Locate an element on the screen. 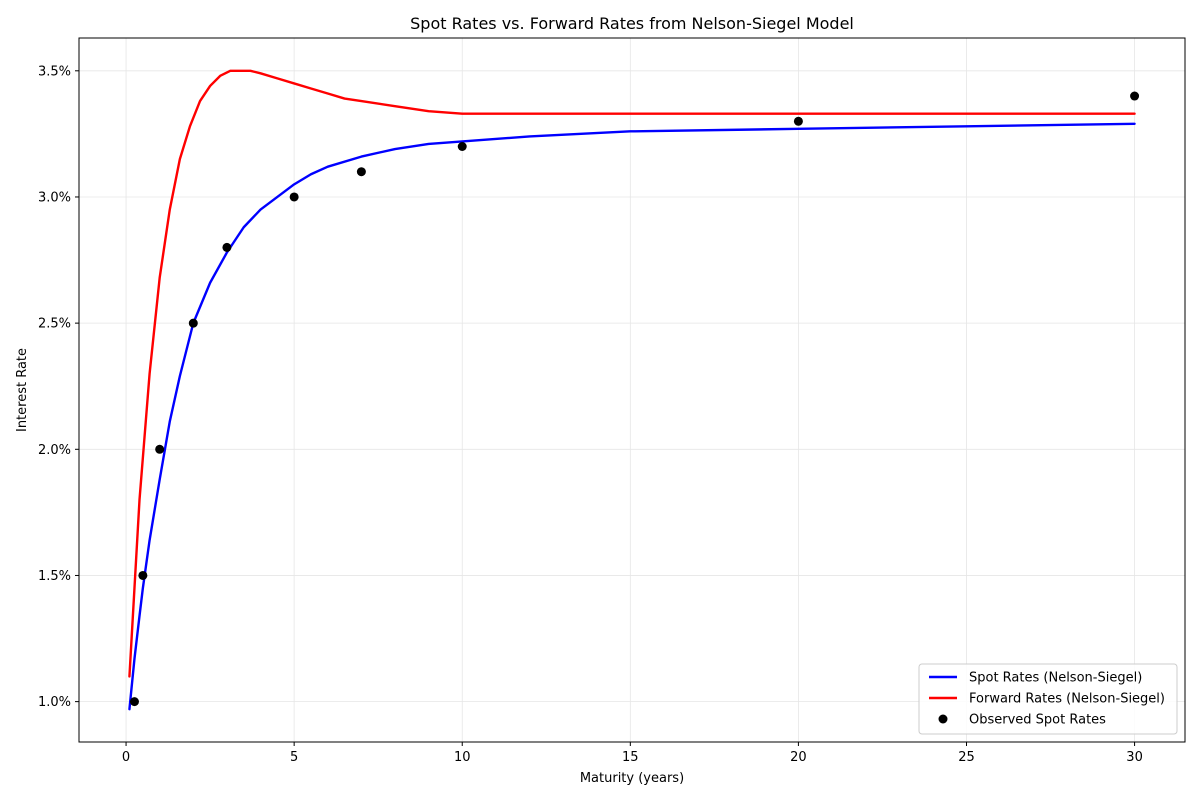 This screenshot has height=800, width=1200. legend-label: Forward Rates (Nelson-Siegel) is located at coordinates (1067, 699).